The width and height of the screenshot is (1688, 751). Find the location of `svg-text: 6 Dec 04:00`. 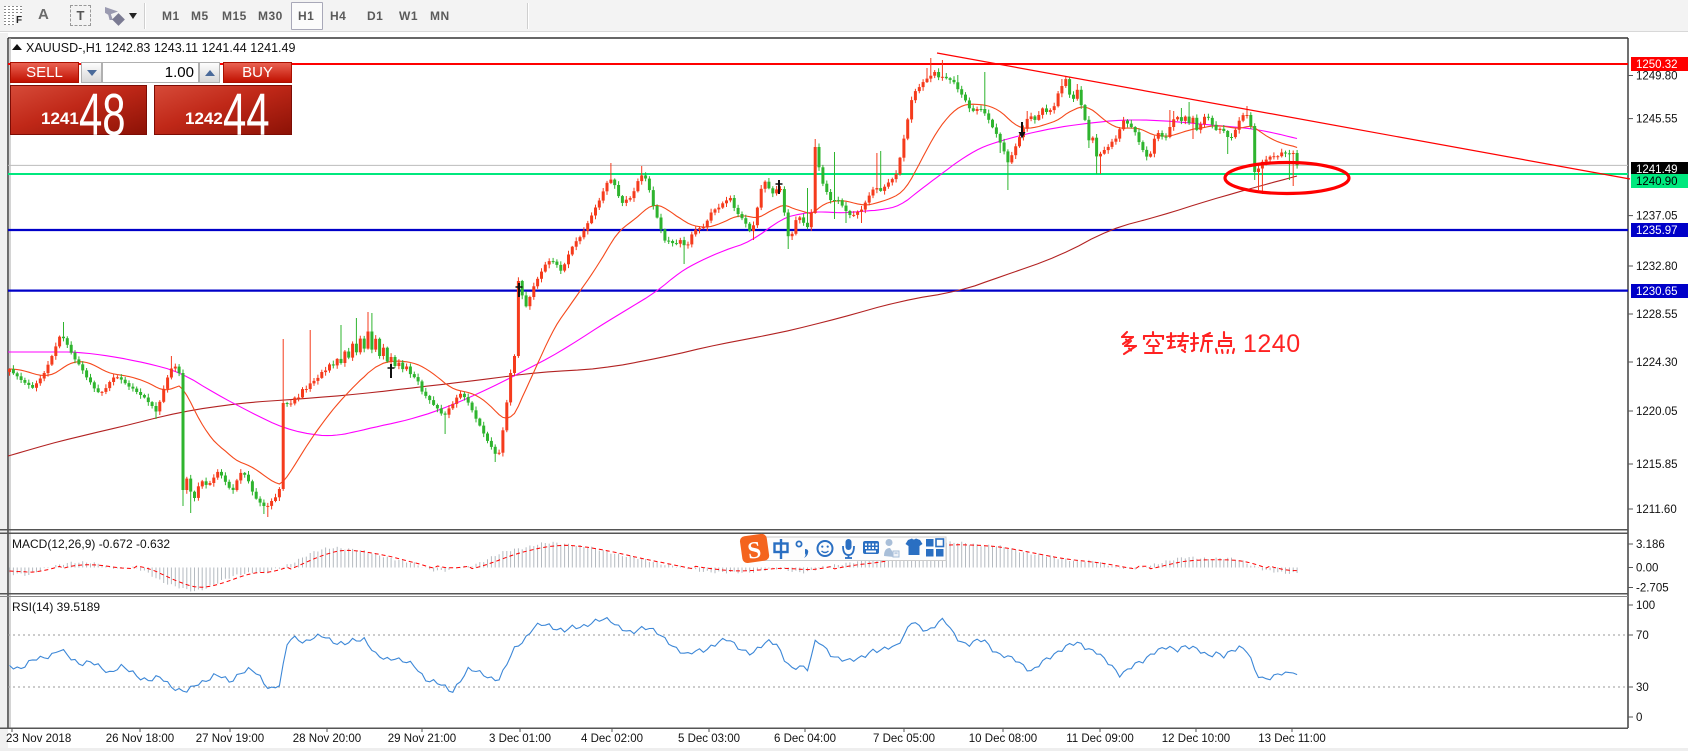

svg-text: 6 Dec 04:00 is located at coordinates (805, 739).